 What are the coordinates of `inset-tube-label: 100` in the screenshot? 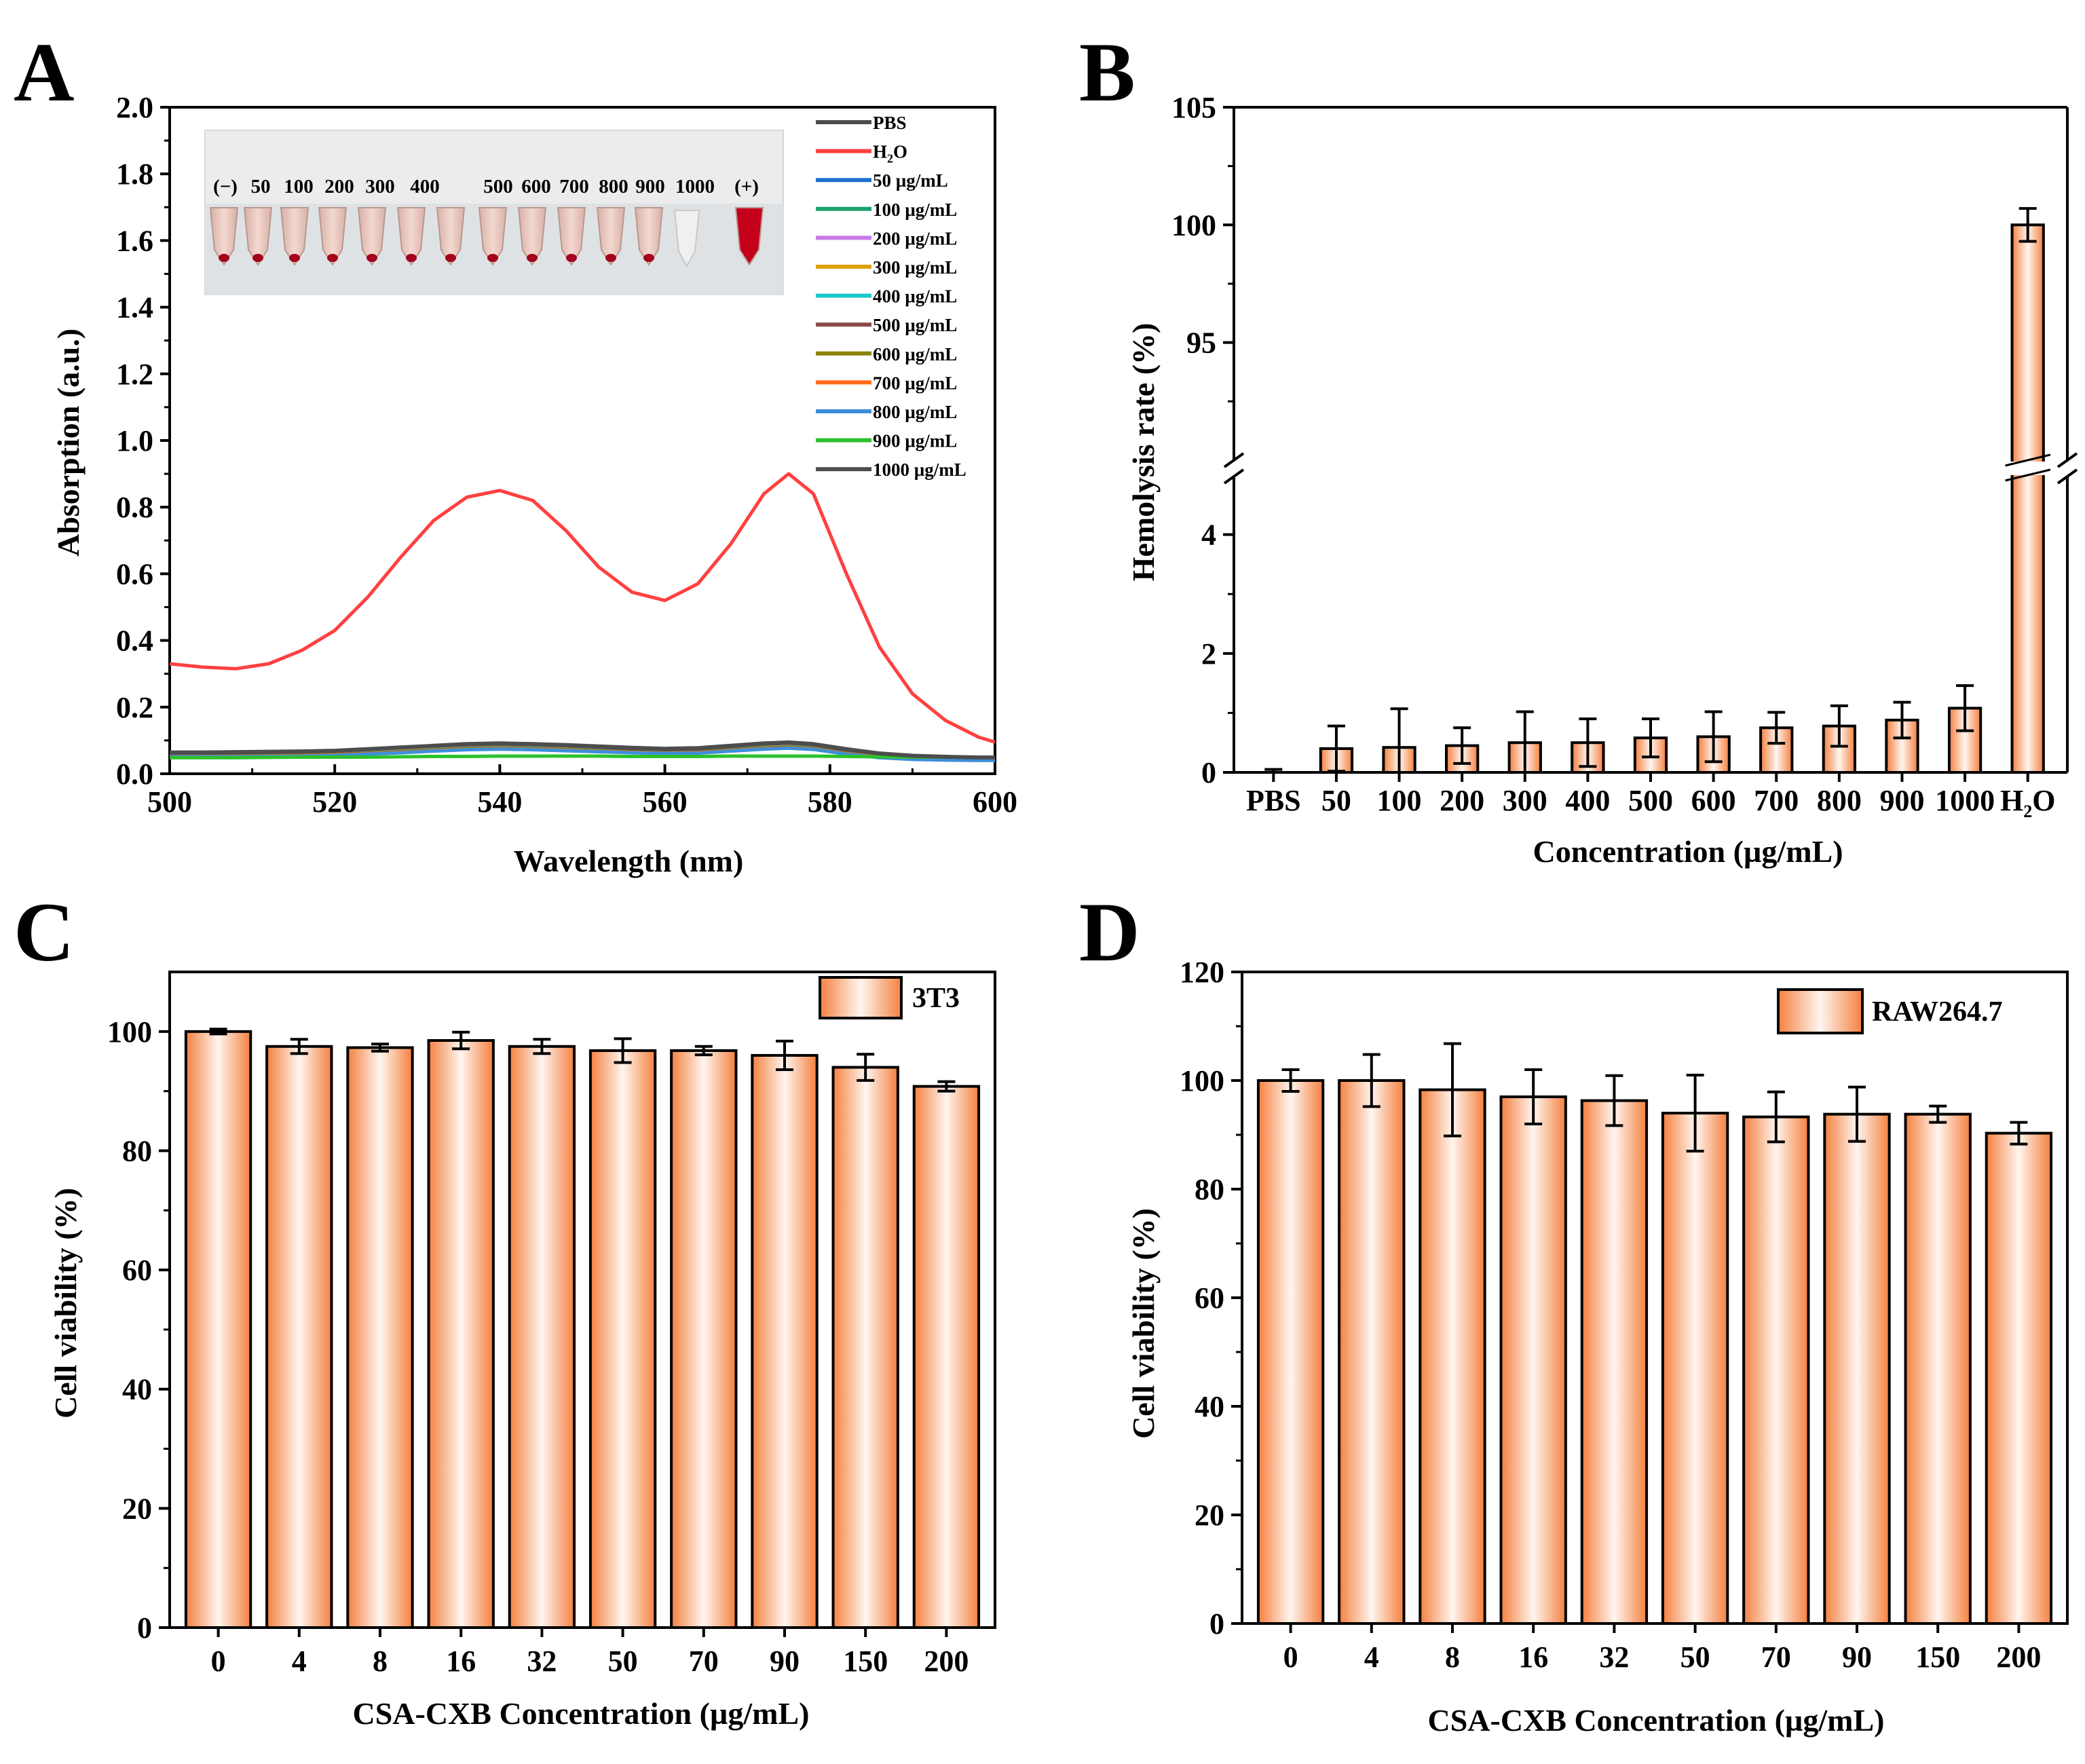 It's located at (299, 187).